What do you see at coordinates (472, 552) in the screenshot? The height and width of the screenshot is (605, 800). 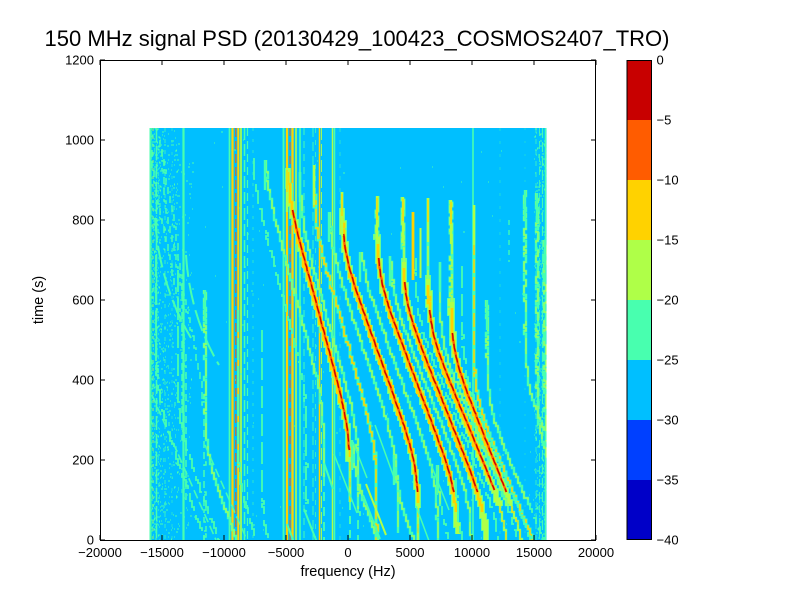 I see `svg-text: 10000` at bounding box center [472, 552].